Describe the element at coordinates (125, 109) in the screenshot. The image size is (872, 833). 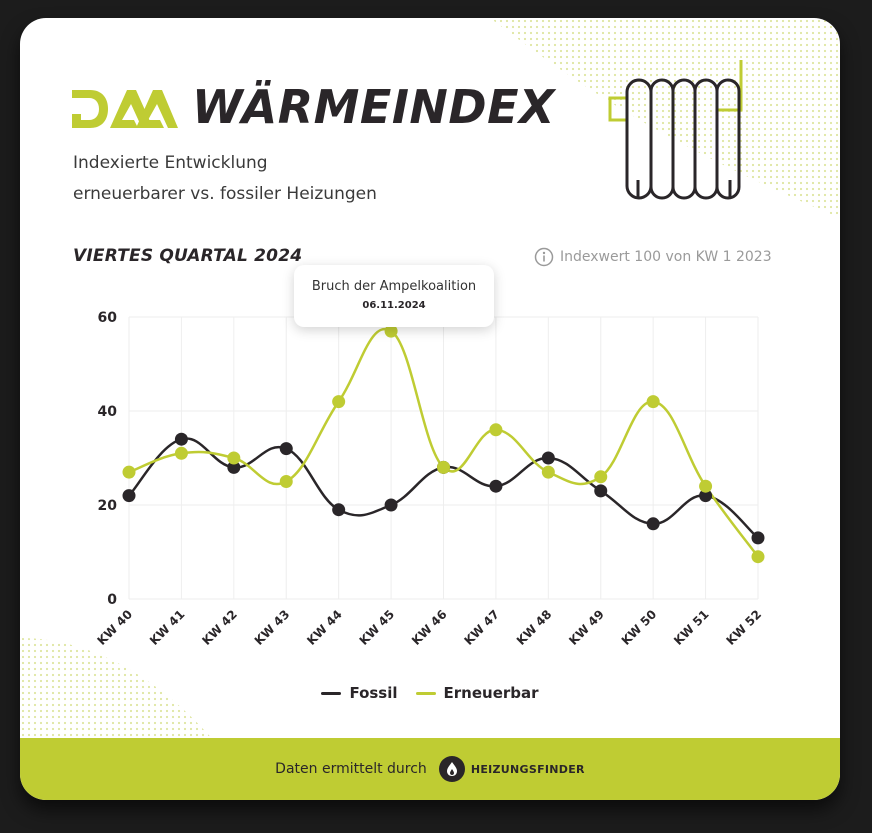
I see `daa-logo` at that location.